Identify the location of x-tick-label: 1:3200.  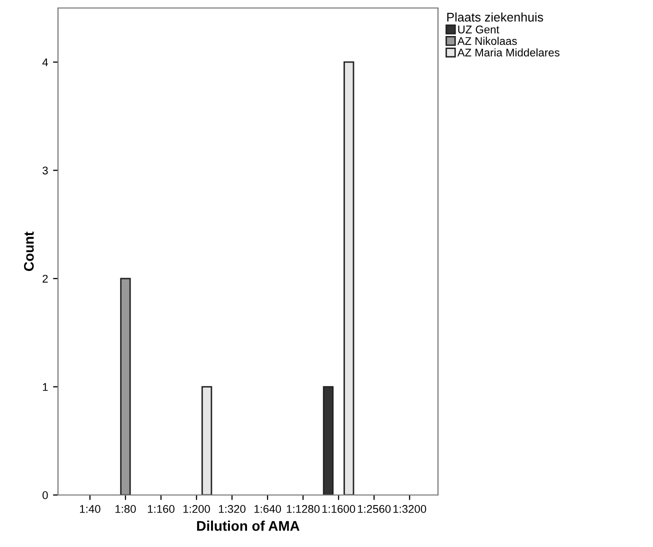
(409, 509).